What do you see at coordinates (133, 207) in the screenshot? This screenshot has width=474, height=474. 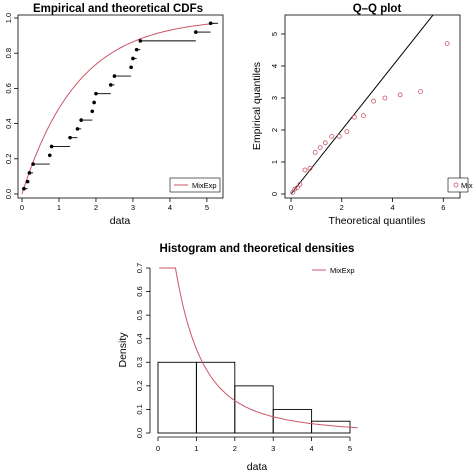 I see `cdf-x-tick-label: 3` at bounding box center [133, 207].